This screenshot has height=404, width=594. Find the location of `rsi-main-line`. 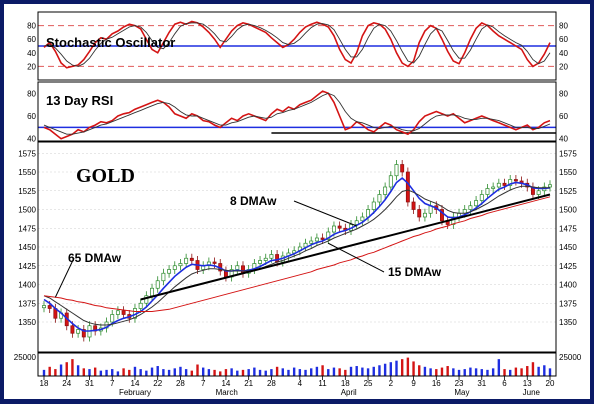

rsi-main-line is located at coordinates (297, 115).